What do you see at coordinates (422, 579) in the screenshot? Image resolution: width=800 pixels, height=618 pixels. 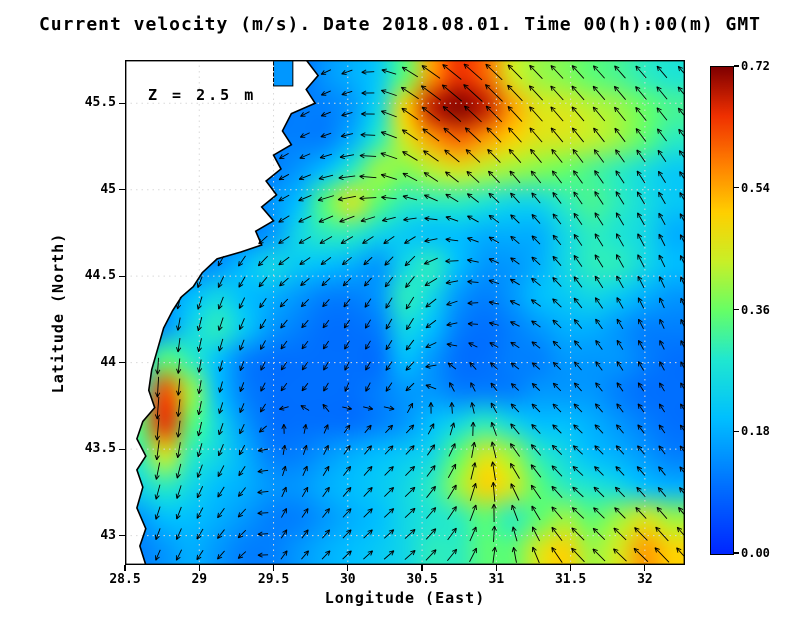 I see `x-tick-label: 30.5` at bounding box center [422, 579].